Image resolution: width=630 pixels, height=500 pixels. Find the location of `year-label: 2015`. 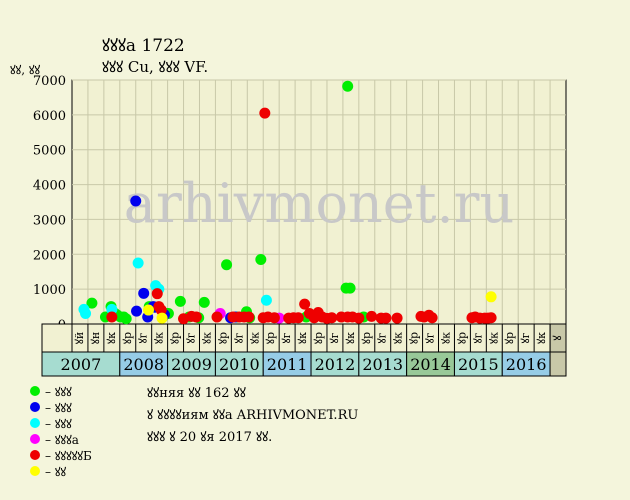

year-label: 2015 is located at coordinates (478, 364).